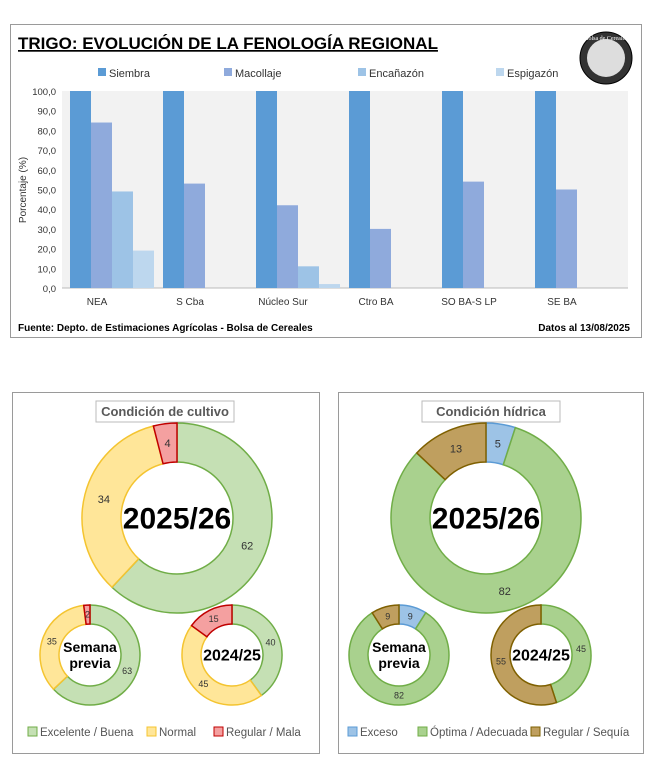  Describe the element at coordinates (104, 500) in the screenshot. I see `donut-current-value: 34` at that location.